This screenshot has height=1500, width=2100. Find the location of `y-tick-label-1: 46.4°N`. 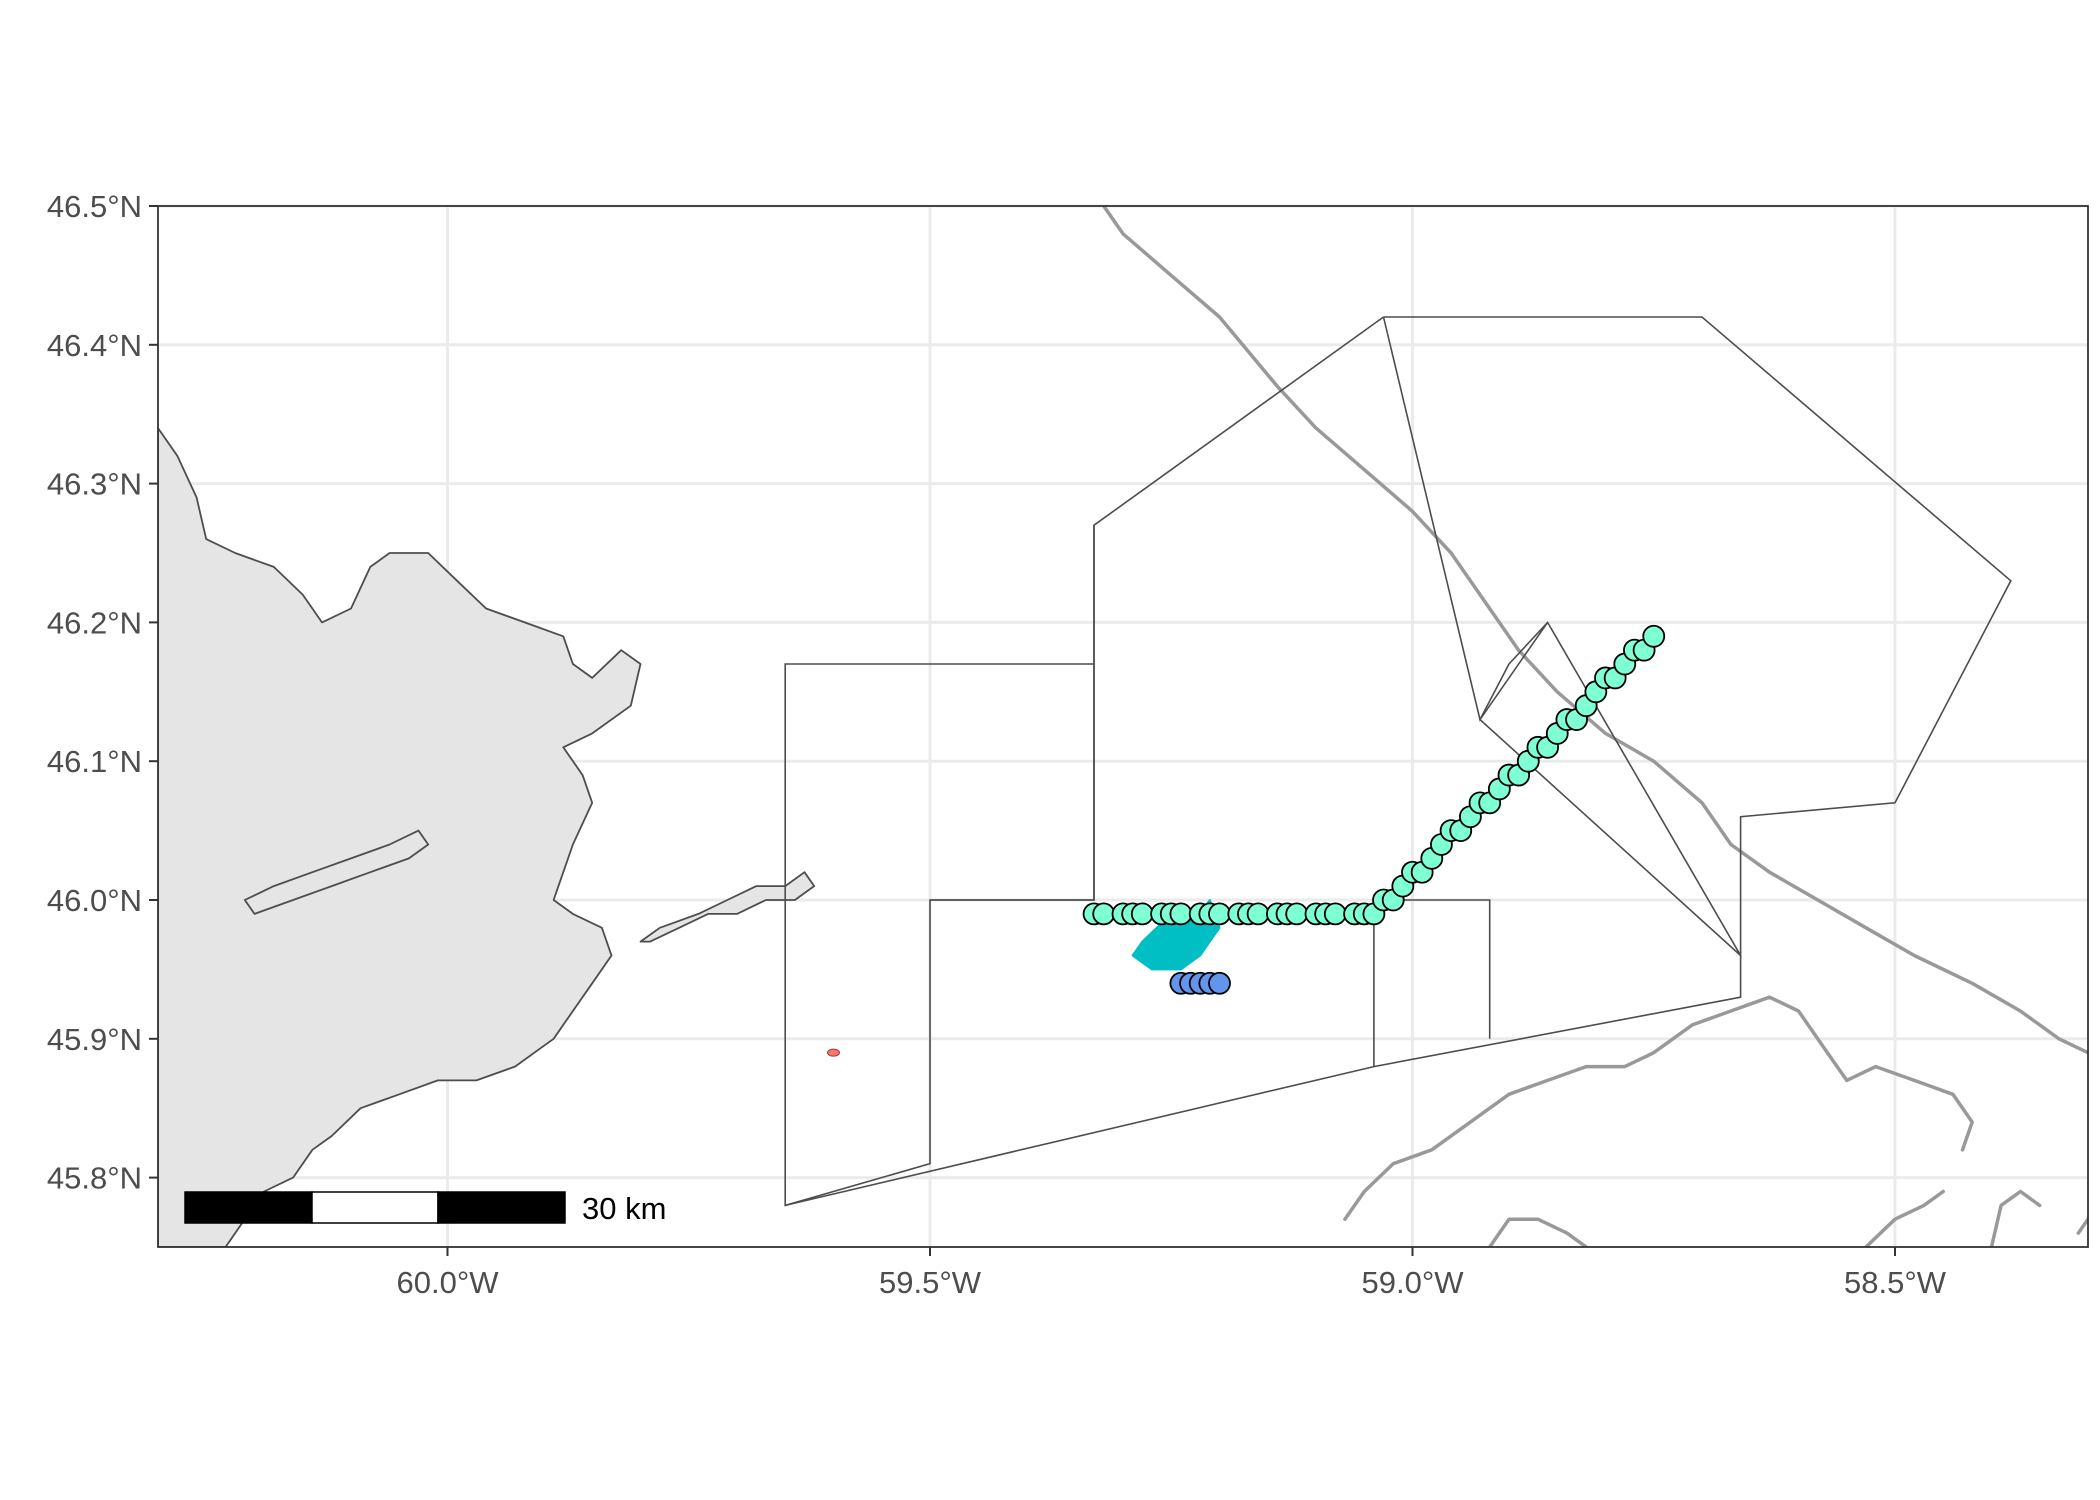

y-tick-label-1: 46.4°N is located at coordinates (94, 345).